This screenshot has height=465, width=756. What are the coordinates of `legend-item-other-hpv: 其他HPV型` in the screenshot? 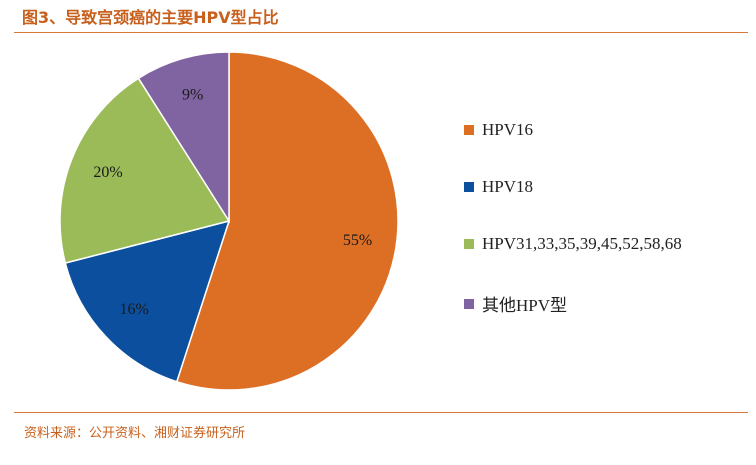 It's located at (515, 303).